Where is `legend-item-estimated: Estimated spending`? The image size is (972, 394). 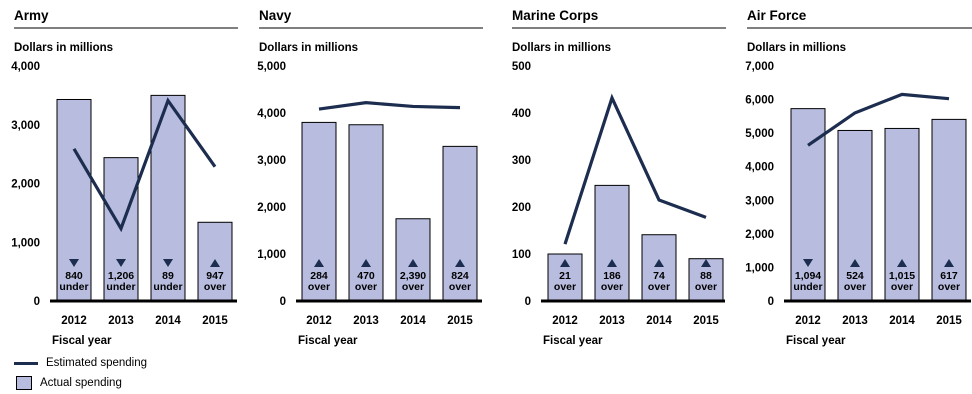 legend-item-estimated: Estimated spending is located at coordinates (80, 363).